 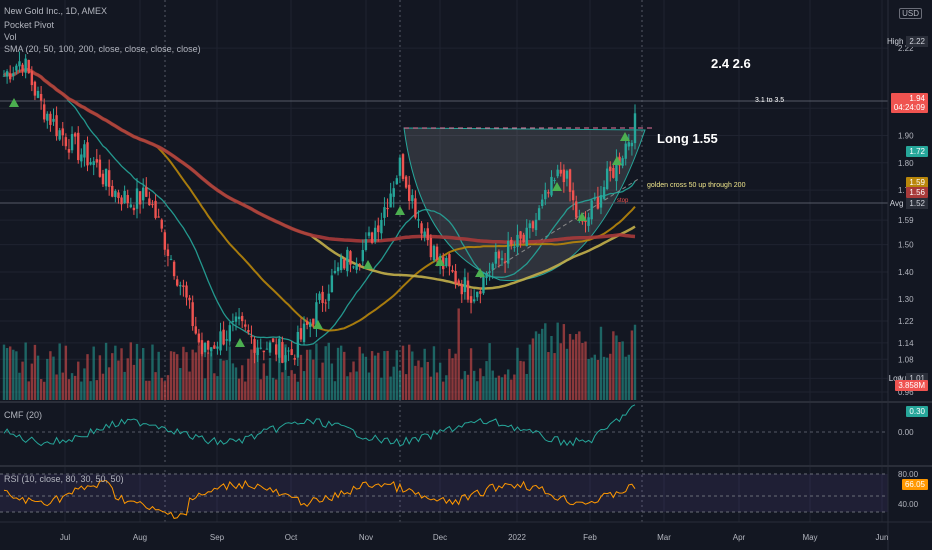 I want to click on y-tick-4: 1.70, so click(x=906, y=190).